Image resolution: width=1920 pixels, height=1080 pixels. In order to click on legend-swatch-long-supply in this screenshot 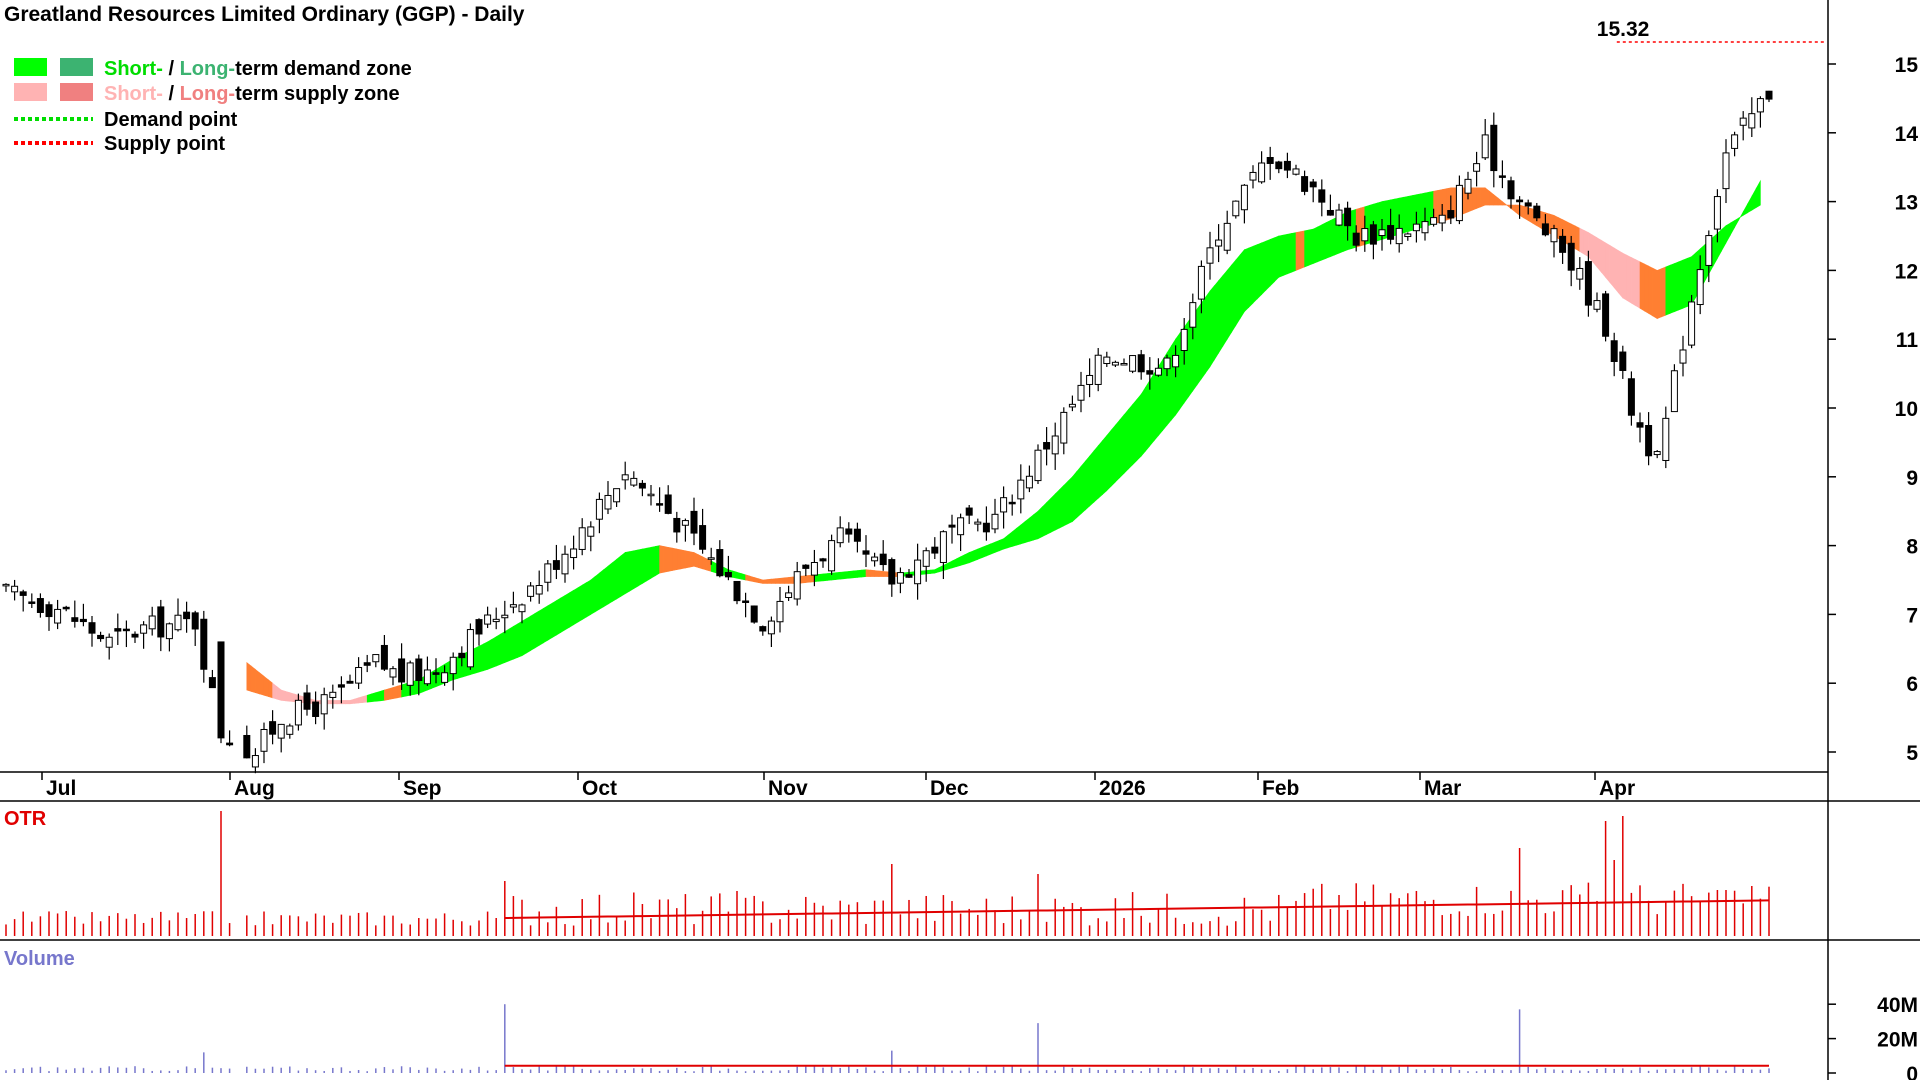, I will do `click(76, 92)`.